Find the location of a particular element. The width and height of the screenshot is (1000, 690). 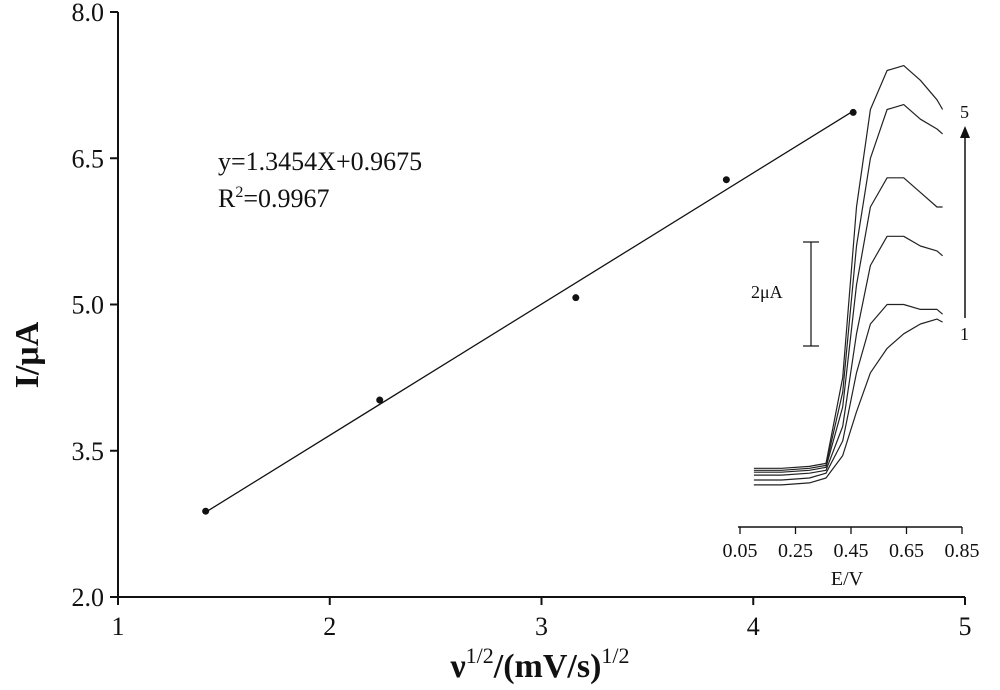

y-tick-label: 5.0 is located at coordinates (88, 305).